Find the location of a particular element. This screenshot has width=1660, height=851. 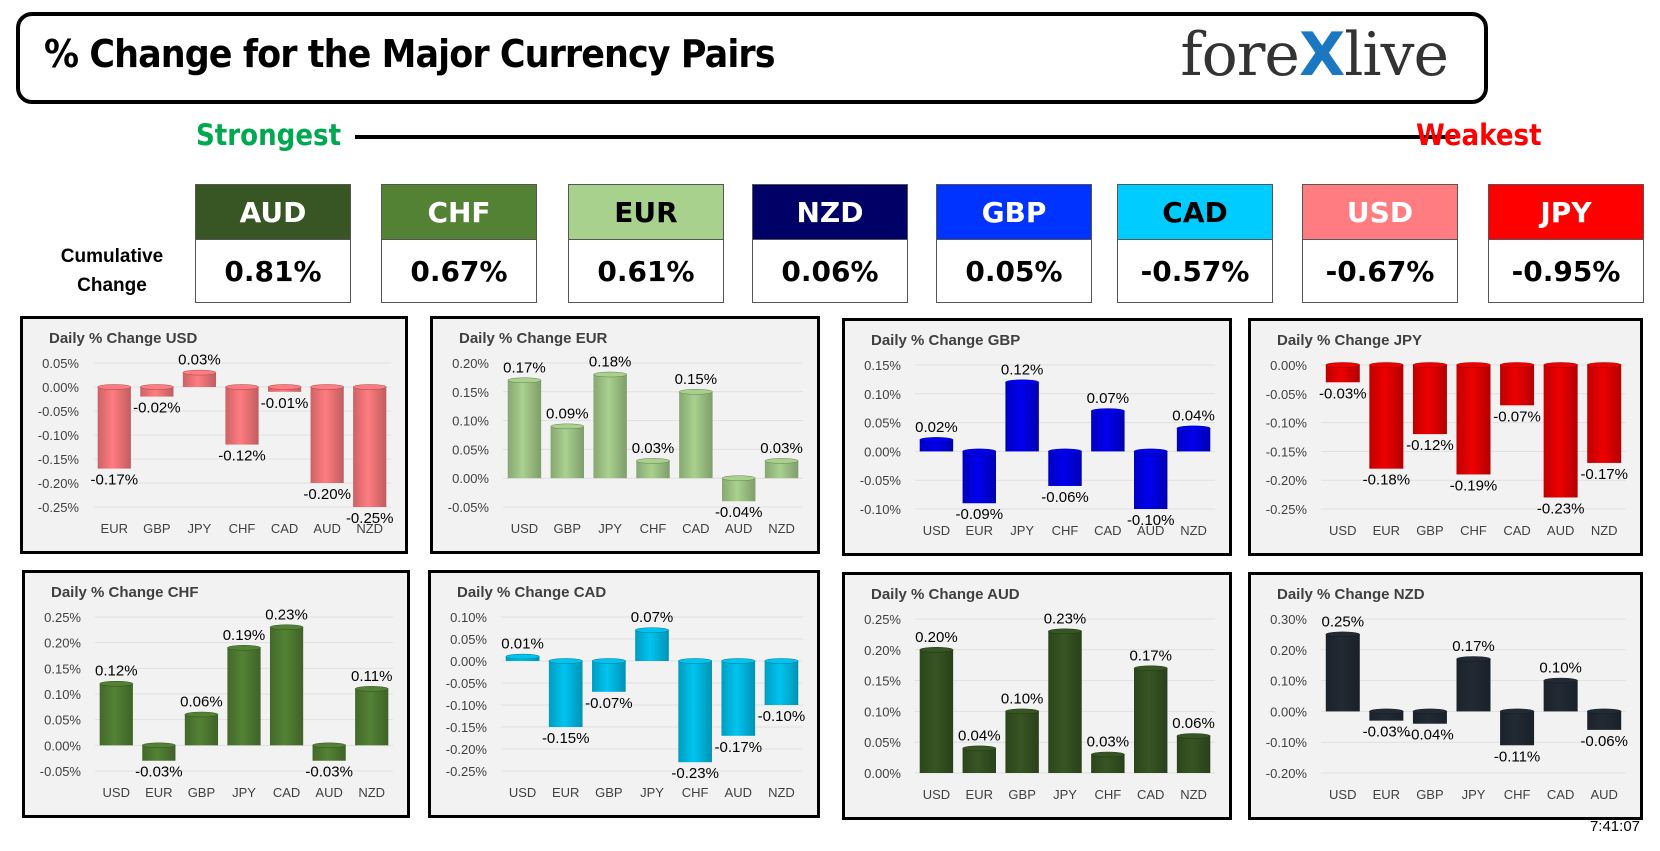

data-label: -0.12% is located at coordinates (242, 456).